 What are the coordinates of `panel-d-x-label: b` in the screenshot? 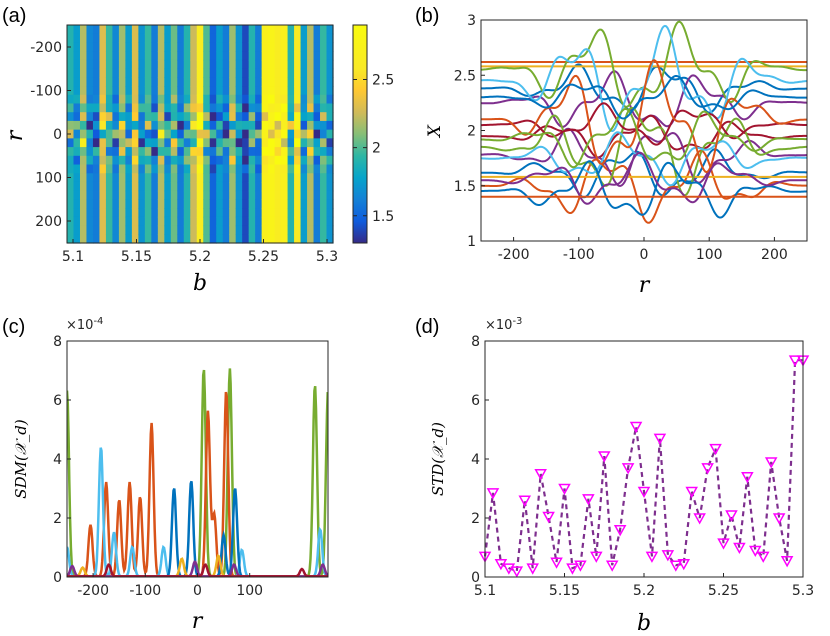 It's located at (644, 623).